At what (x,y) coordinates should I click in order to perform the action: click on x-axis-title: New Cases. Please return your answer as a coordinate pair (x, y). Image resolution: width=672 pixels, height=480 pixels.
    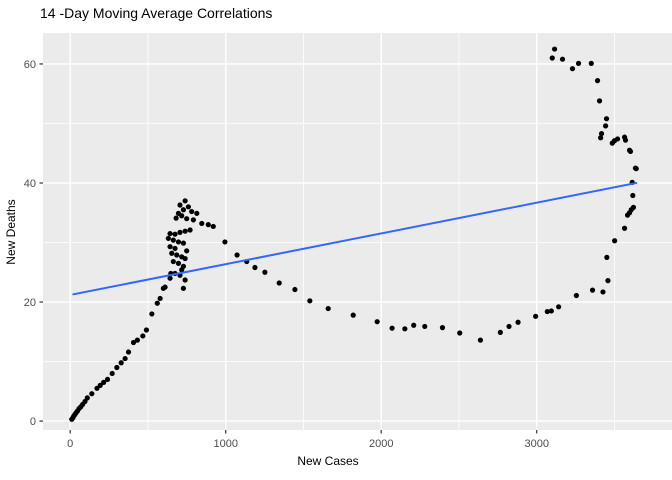
    Looking at the image, I should click on (328, 461).